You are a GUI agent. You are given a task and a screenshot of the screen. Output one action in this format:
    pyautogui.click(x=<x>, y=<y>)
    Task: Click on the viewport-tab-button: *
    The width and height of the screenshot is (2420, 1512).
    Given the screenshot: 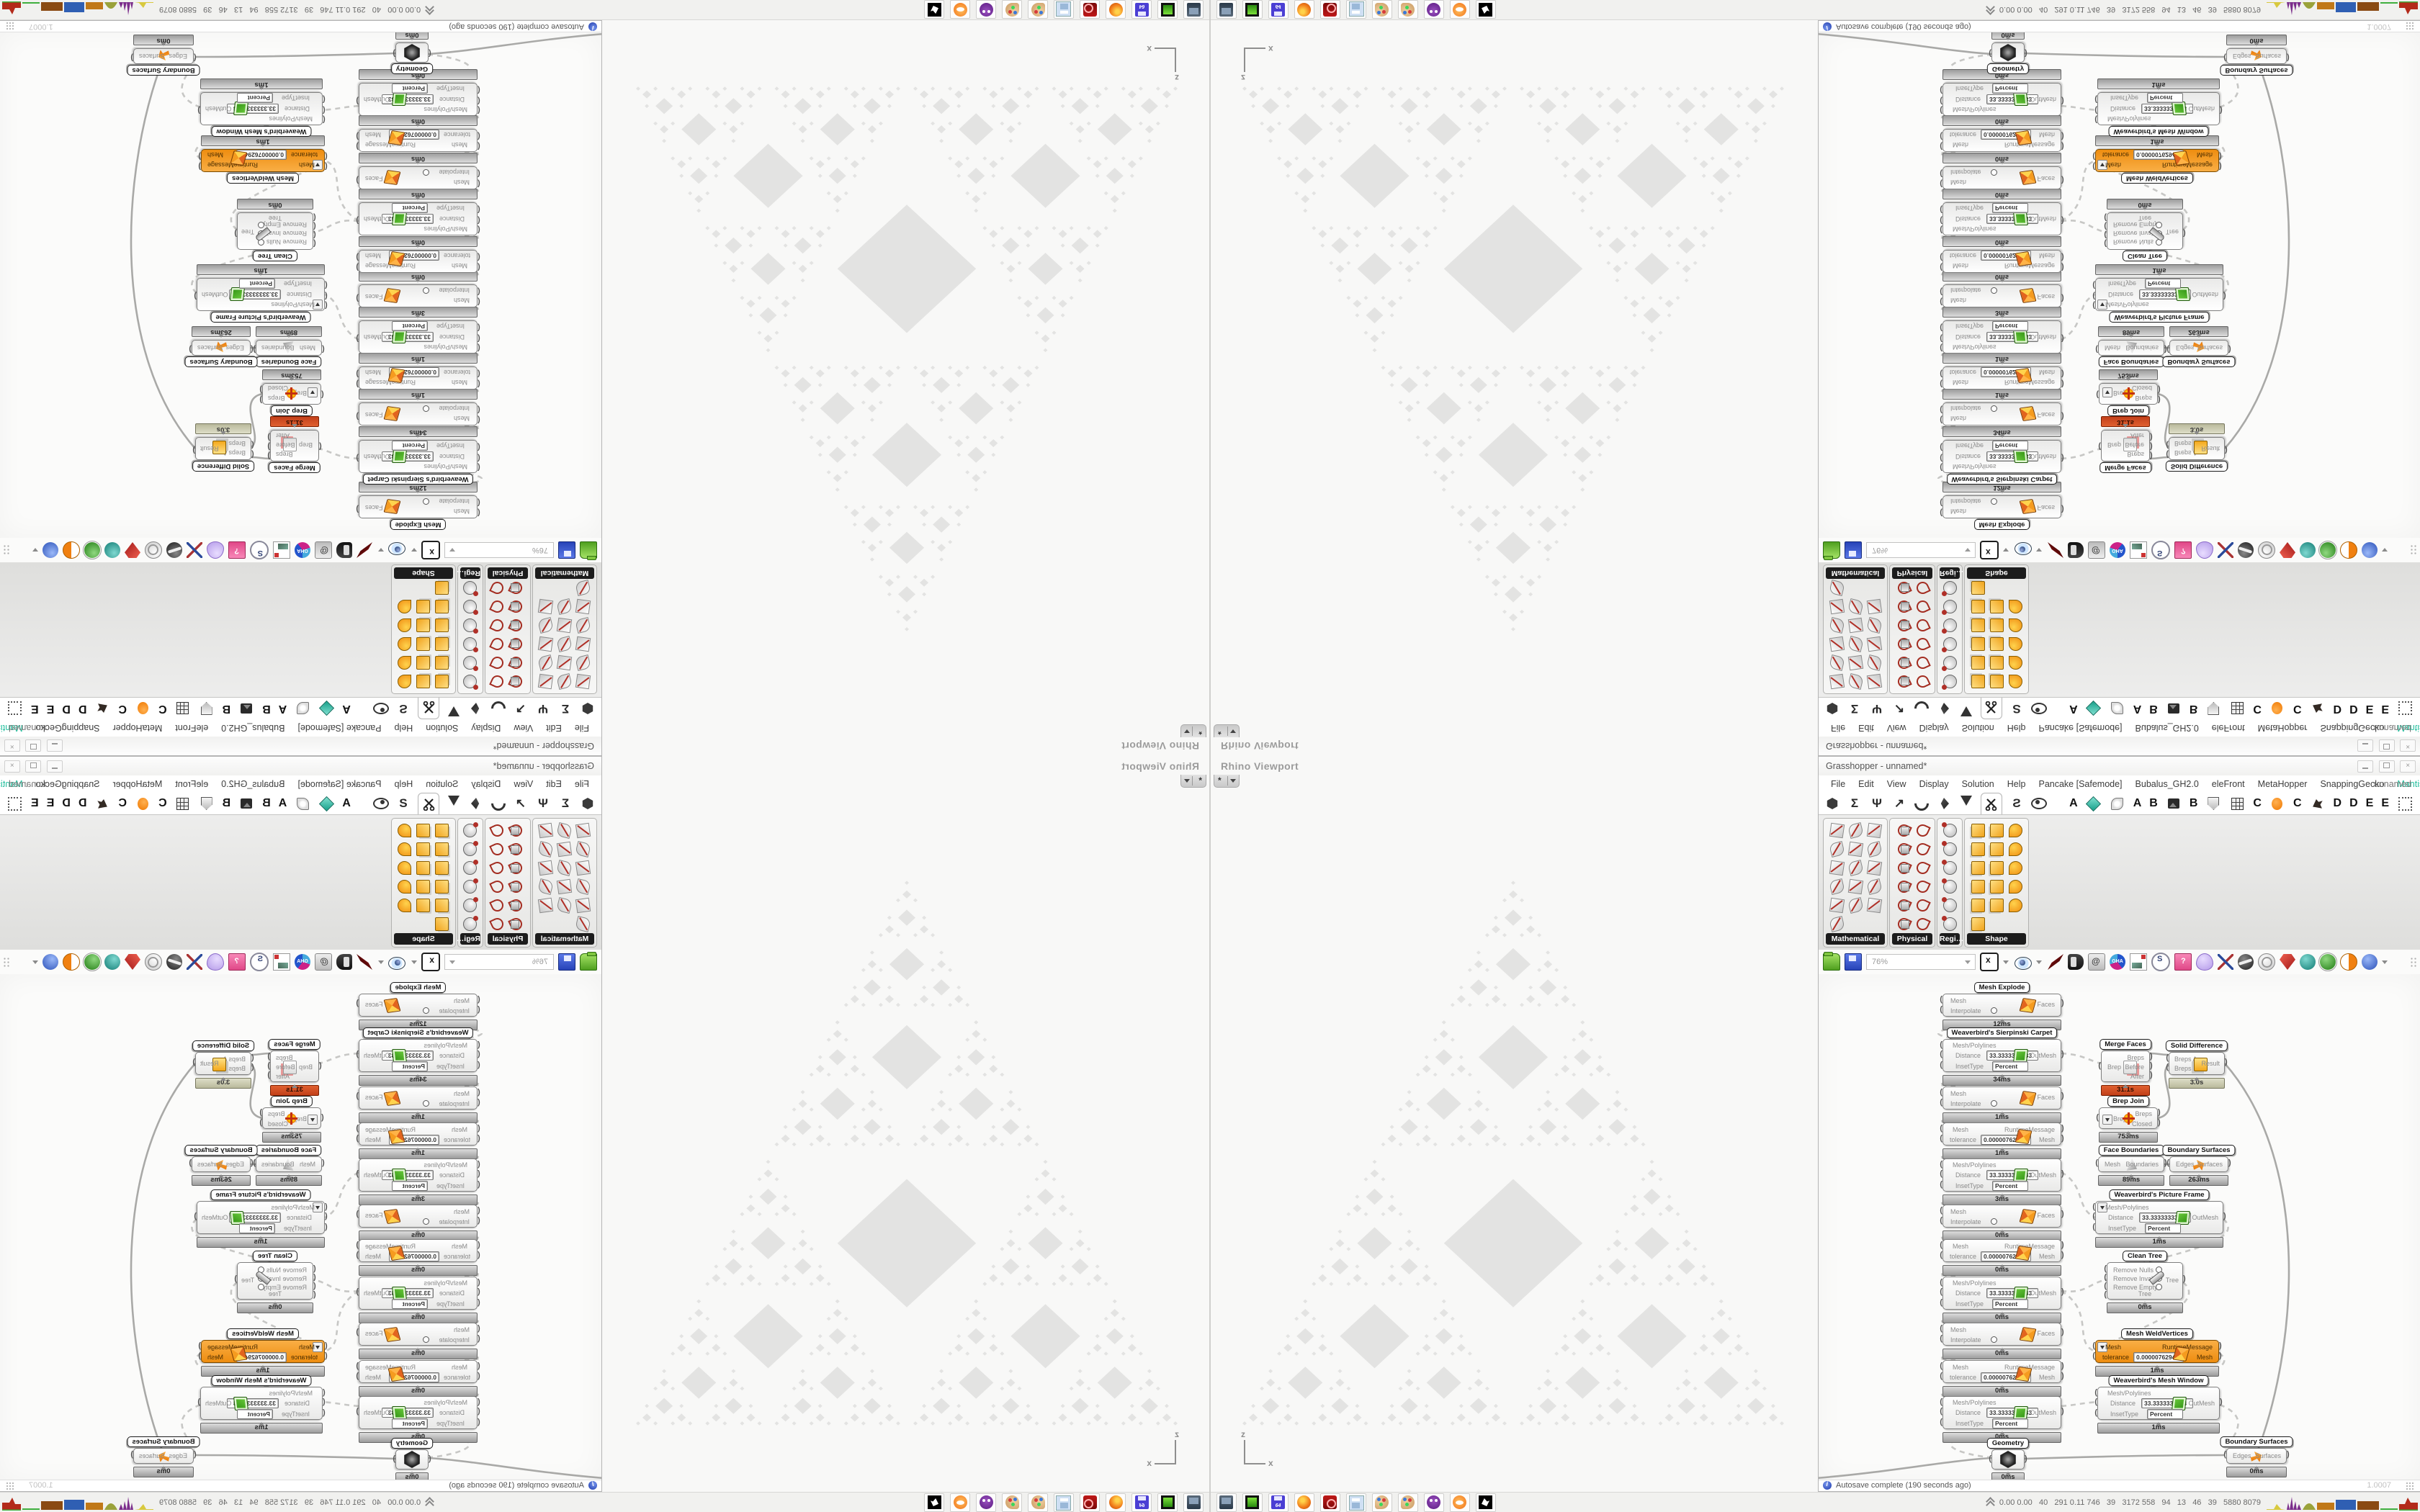 What is the action you would take?
    pyautogui.click(x=1227, y=781)
    